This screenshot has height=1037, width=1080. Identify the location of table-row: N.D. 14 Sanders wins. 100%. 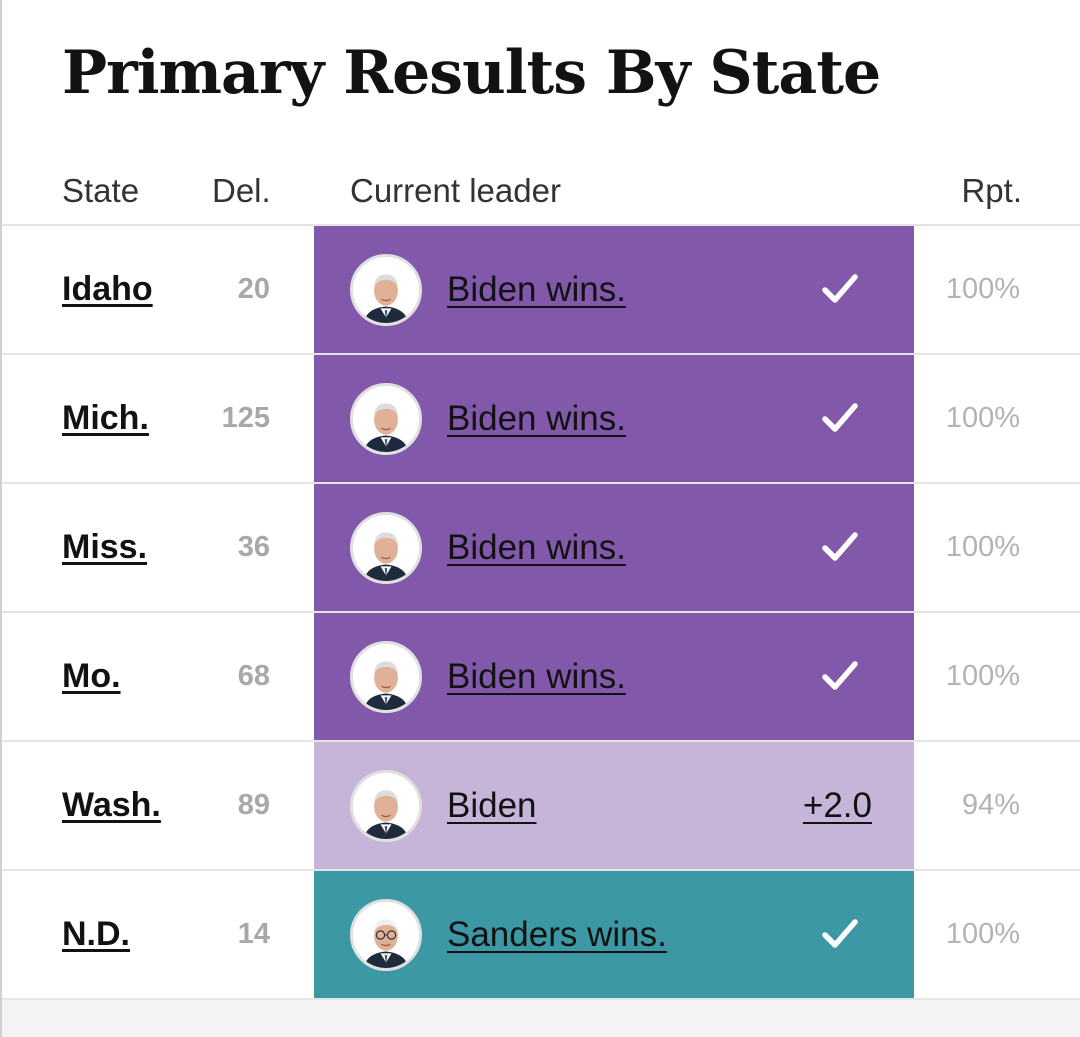
(541, 933).